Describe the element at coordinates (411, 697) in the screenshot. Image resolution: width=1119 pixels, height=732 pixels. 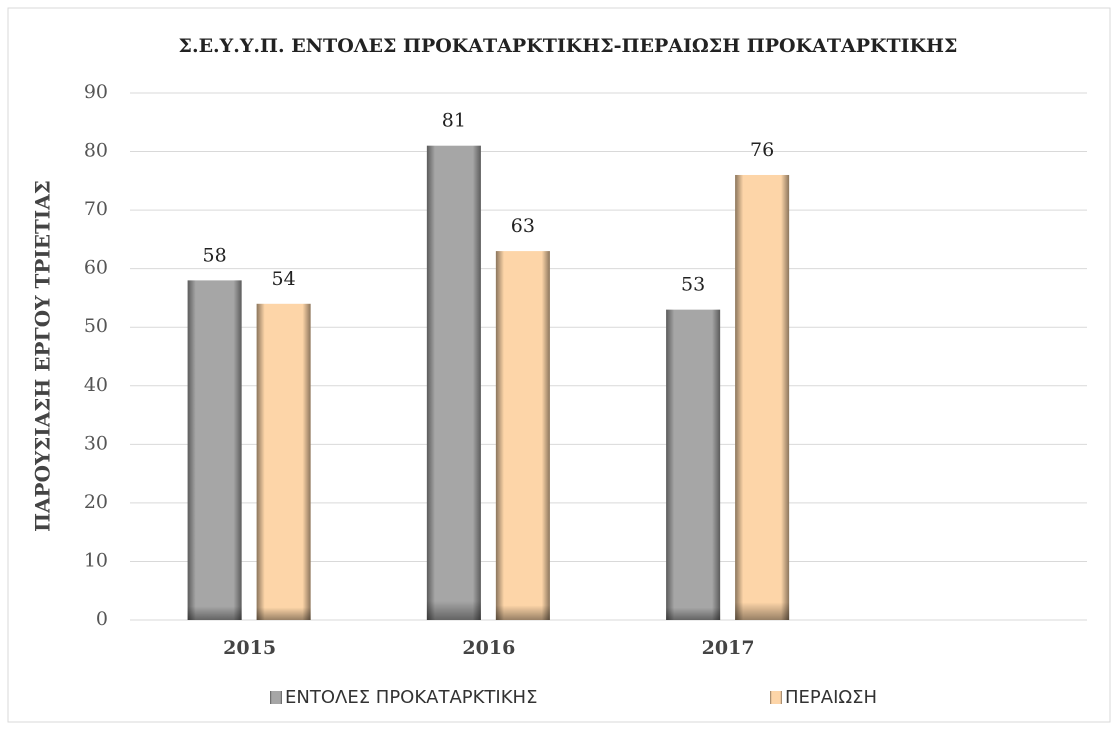
I see `legend-label: ΕΝΤΟΛΕΣ ΠΡΟΚΑΤΑΡΚΤΙΚΗΣ` at that location.